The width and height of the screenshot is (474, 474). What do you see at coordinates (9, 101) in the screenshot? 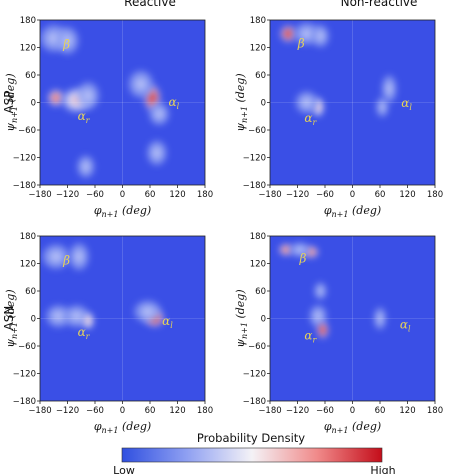
I see `row-label-asp: ASP` at bounding box center [9, 101].